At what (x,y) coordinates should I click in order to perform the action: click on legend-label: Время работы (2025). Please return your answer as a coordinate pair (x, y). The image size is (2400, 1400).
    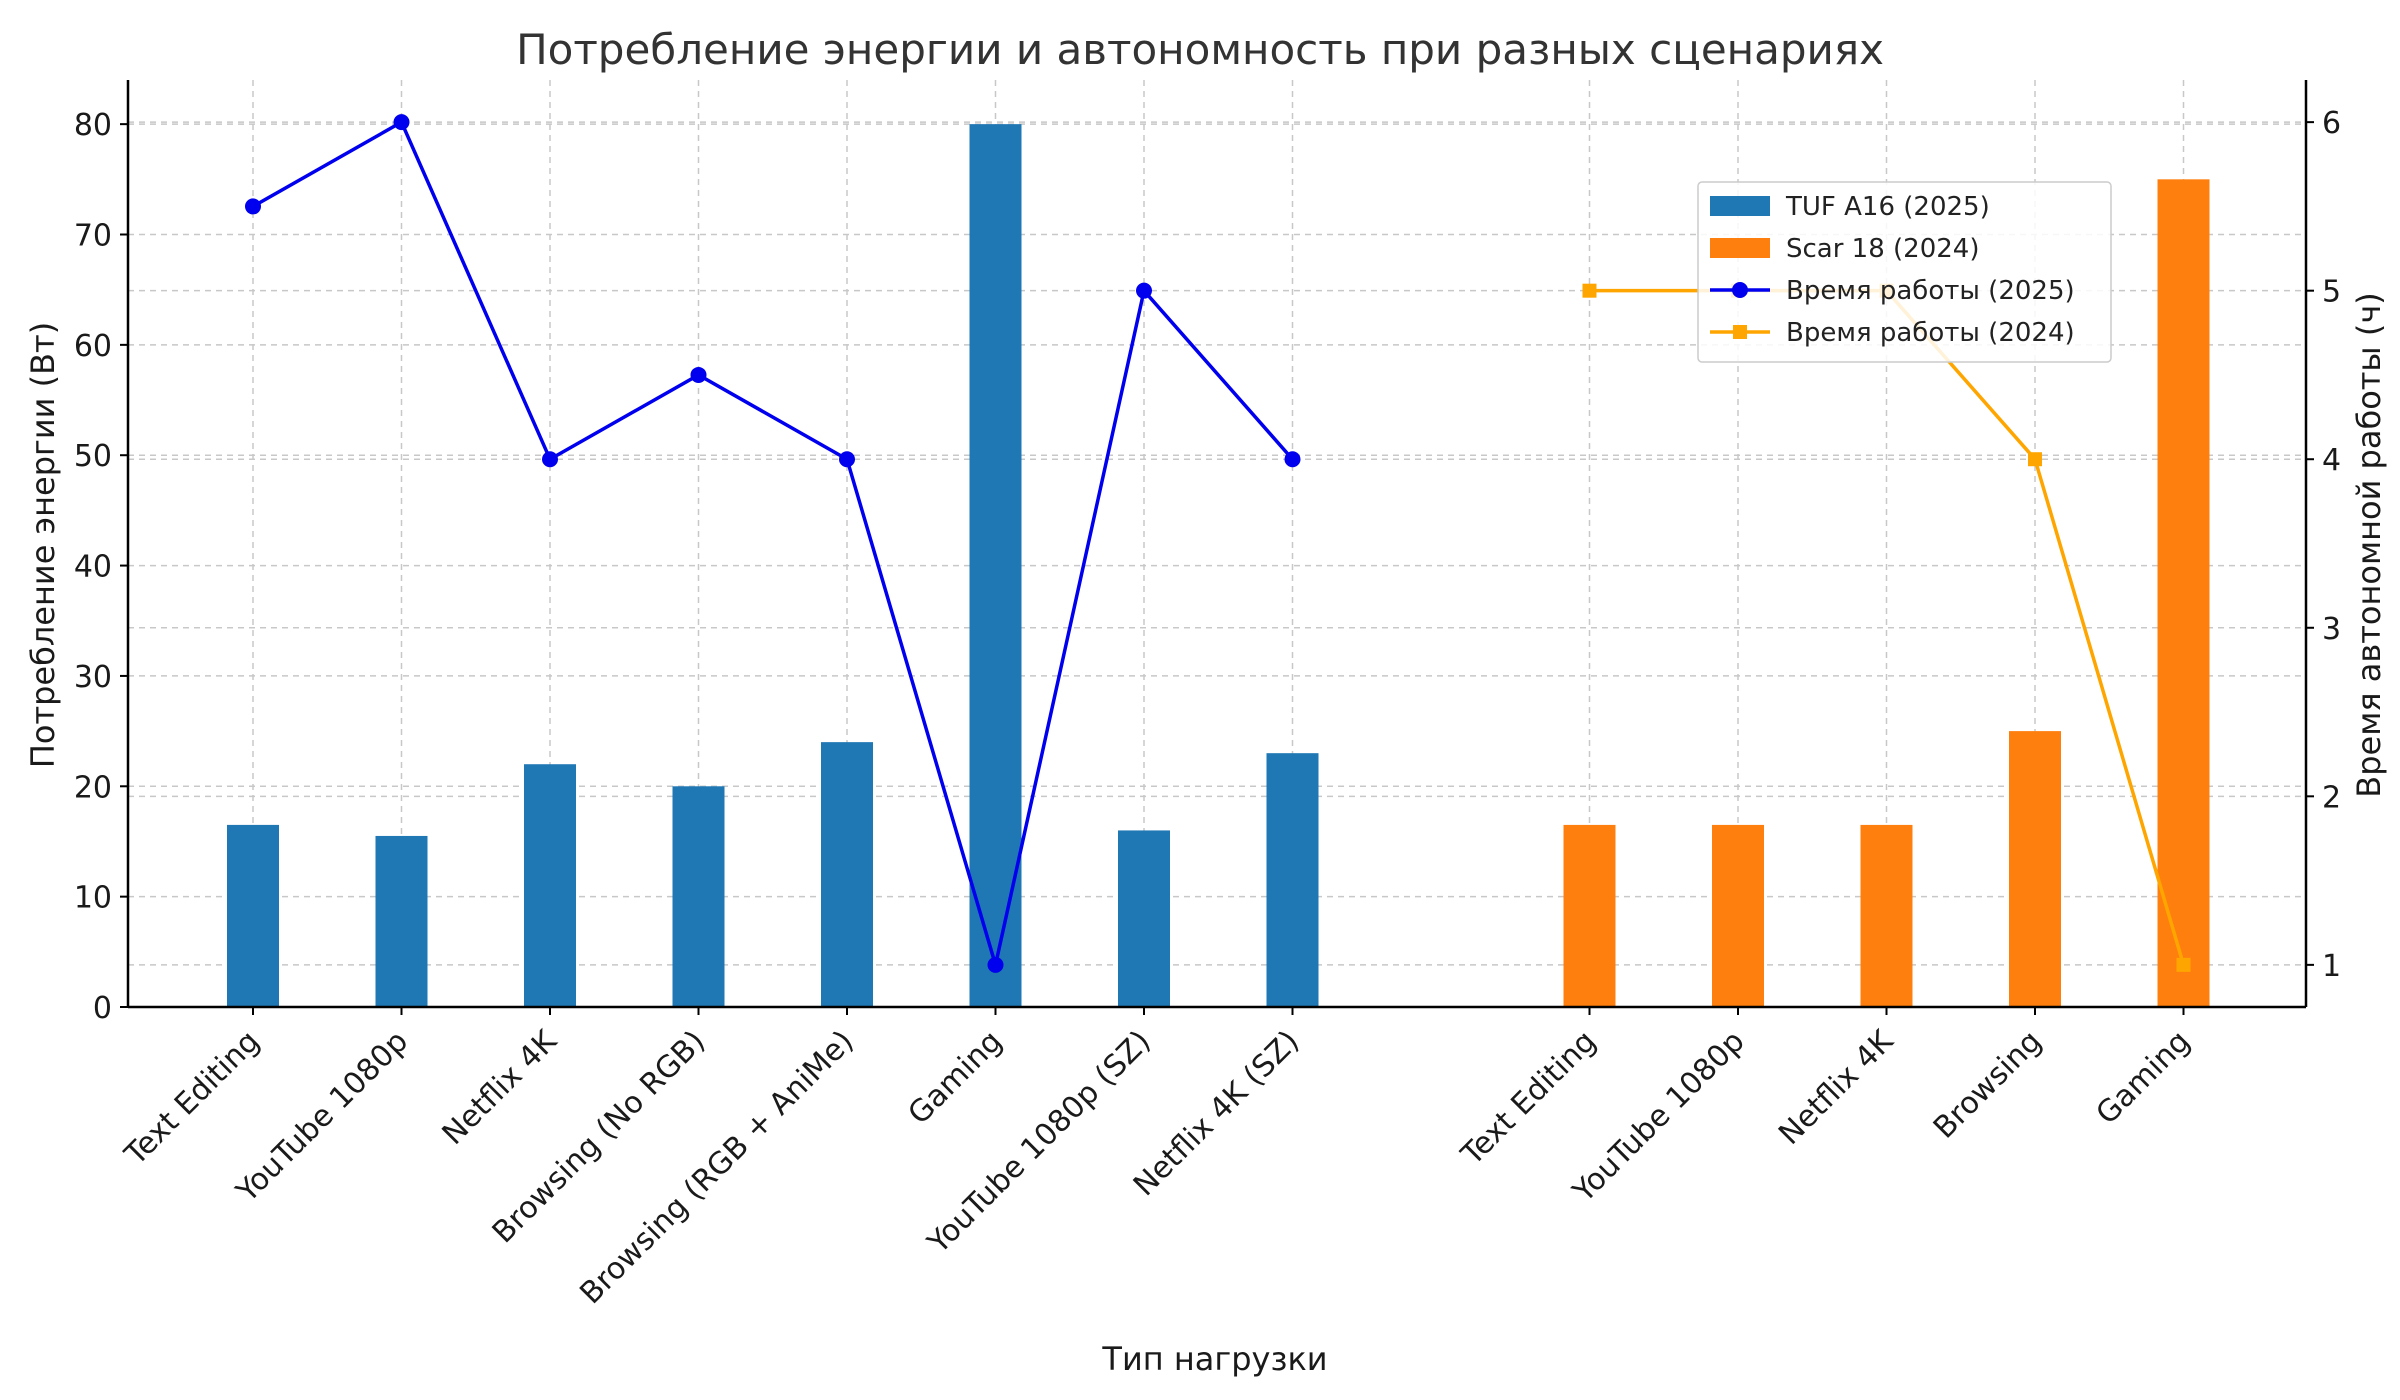
    Looking at the image, I should click on (1930, 291).